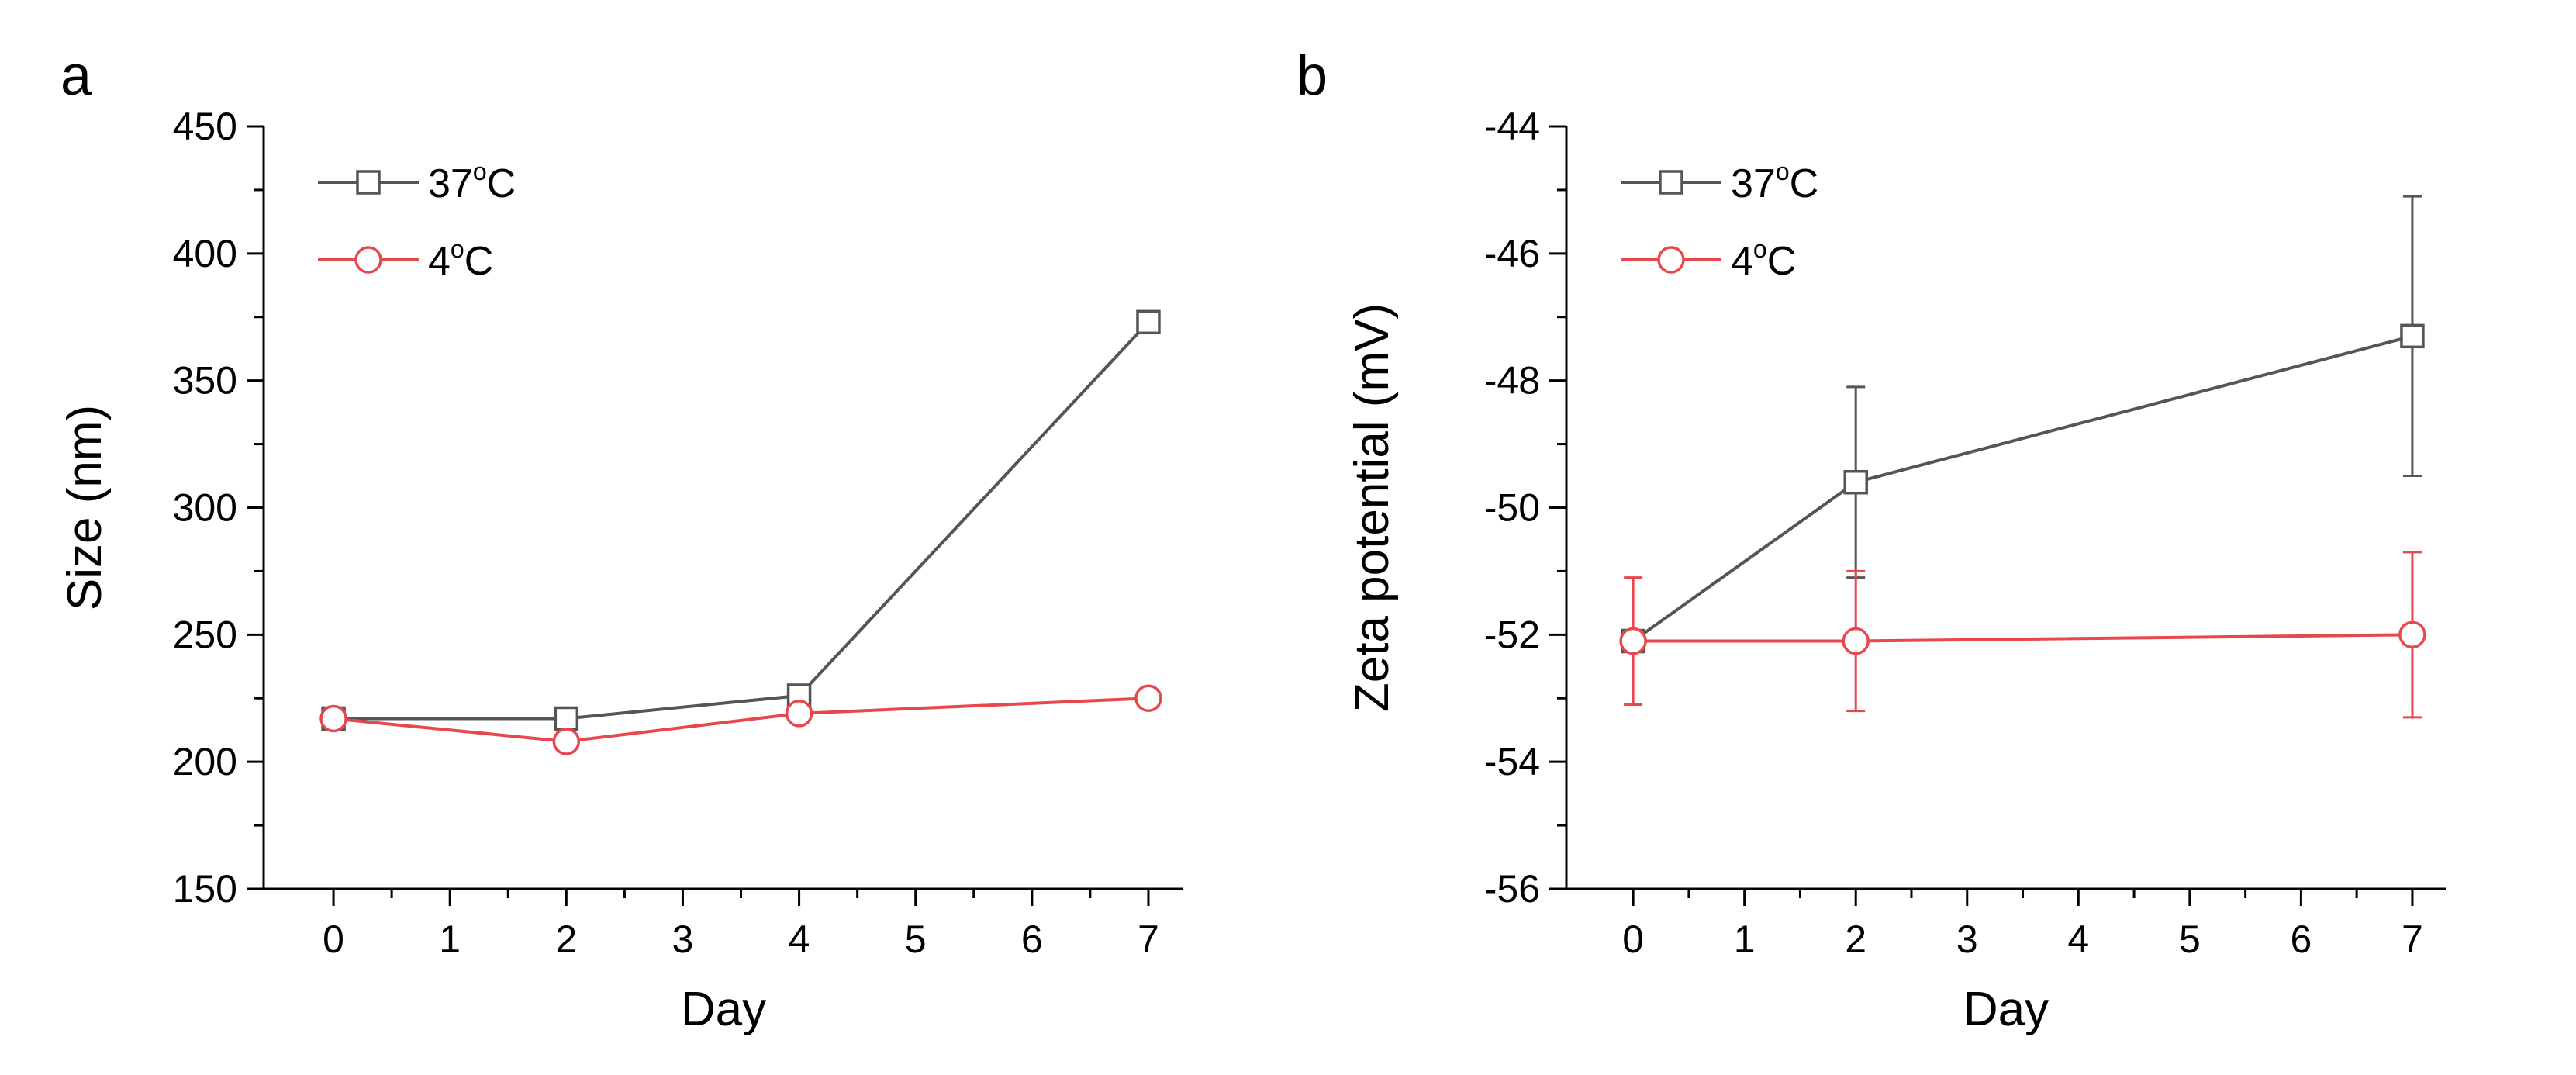 The image size is (2576, 1075). What do you see at coordinates (205, 889) in the screenshot?
I see `y-tick-label: 150` at bounding box center [205, 889].